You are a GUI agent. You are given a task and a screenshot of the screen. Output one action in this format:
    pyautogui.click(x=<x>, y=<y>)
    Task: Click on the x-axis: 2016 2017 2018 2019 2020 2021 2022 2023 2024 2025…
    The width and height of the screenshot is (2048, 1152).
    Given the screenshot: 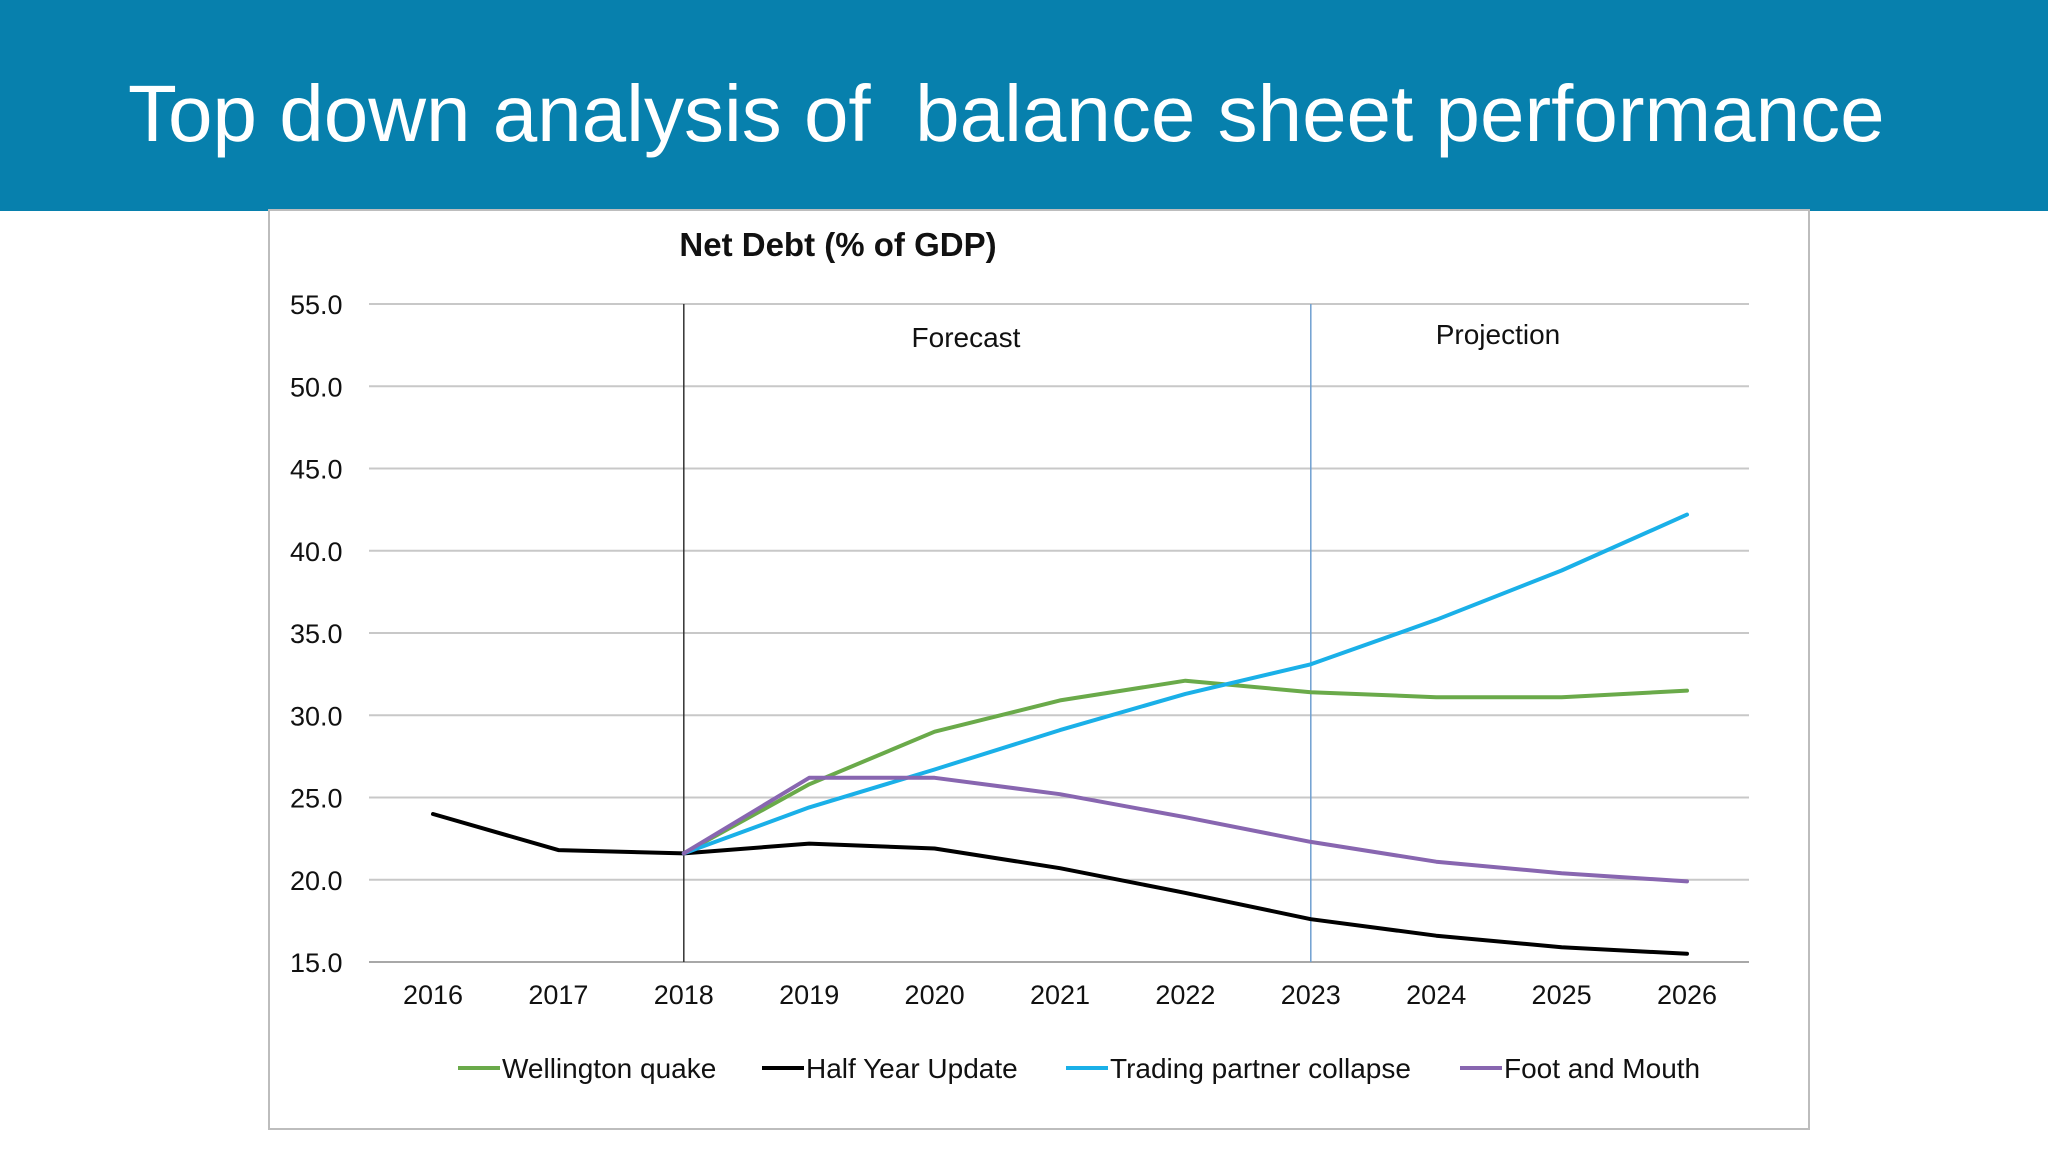 What is the action you would take?
    pyautogui.click(x=1060, y=995)
    